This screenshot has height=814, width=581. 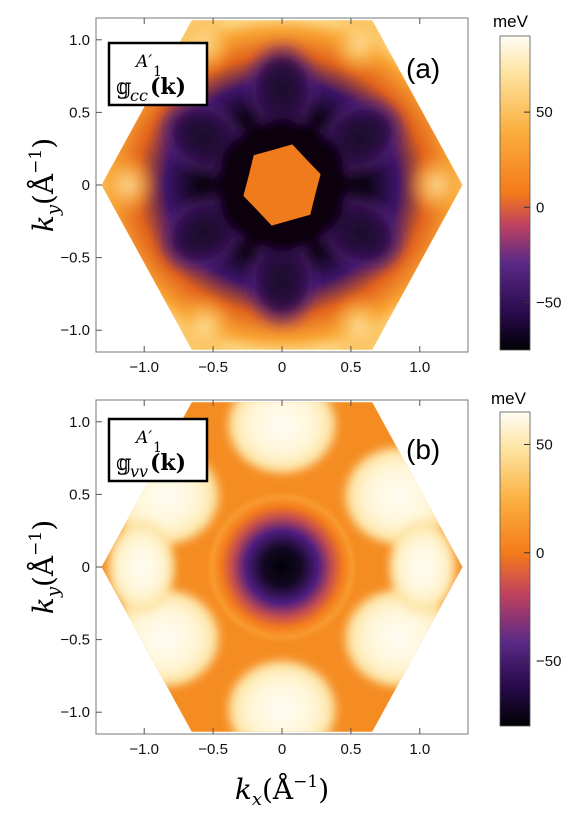 What do you see at coordinates (139, 471) in the screenshot?
I see `legend-b-subscript: vv` at bounding box center [139, 471].